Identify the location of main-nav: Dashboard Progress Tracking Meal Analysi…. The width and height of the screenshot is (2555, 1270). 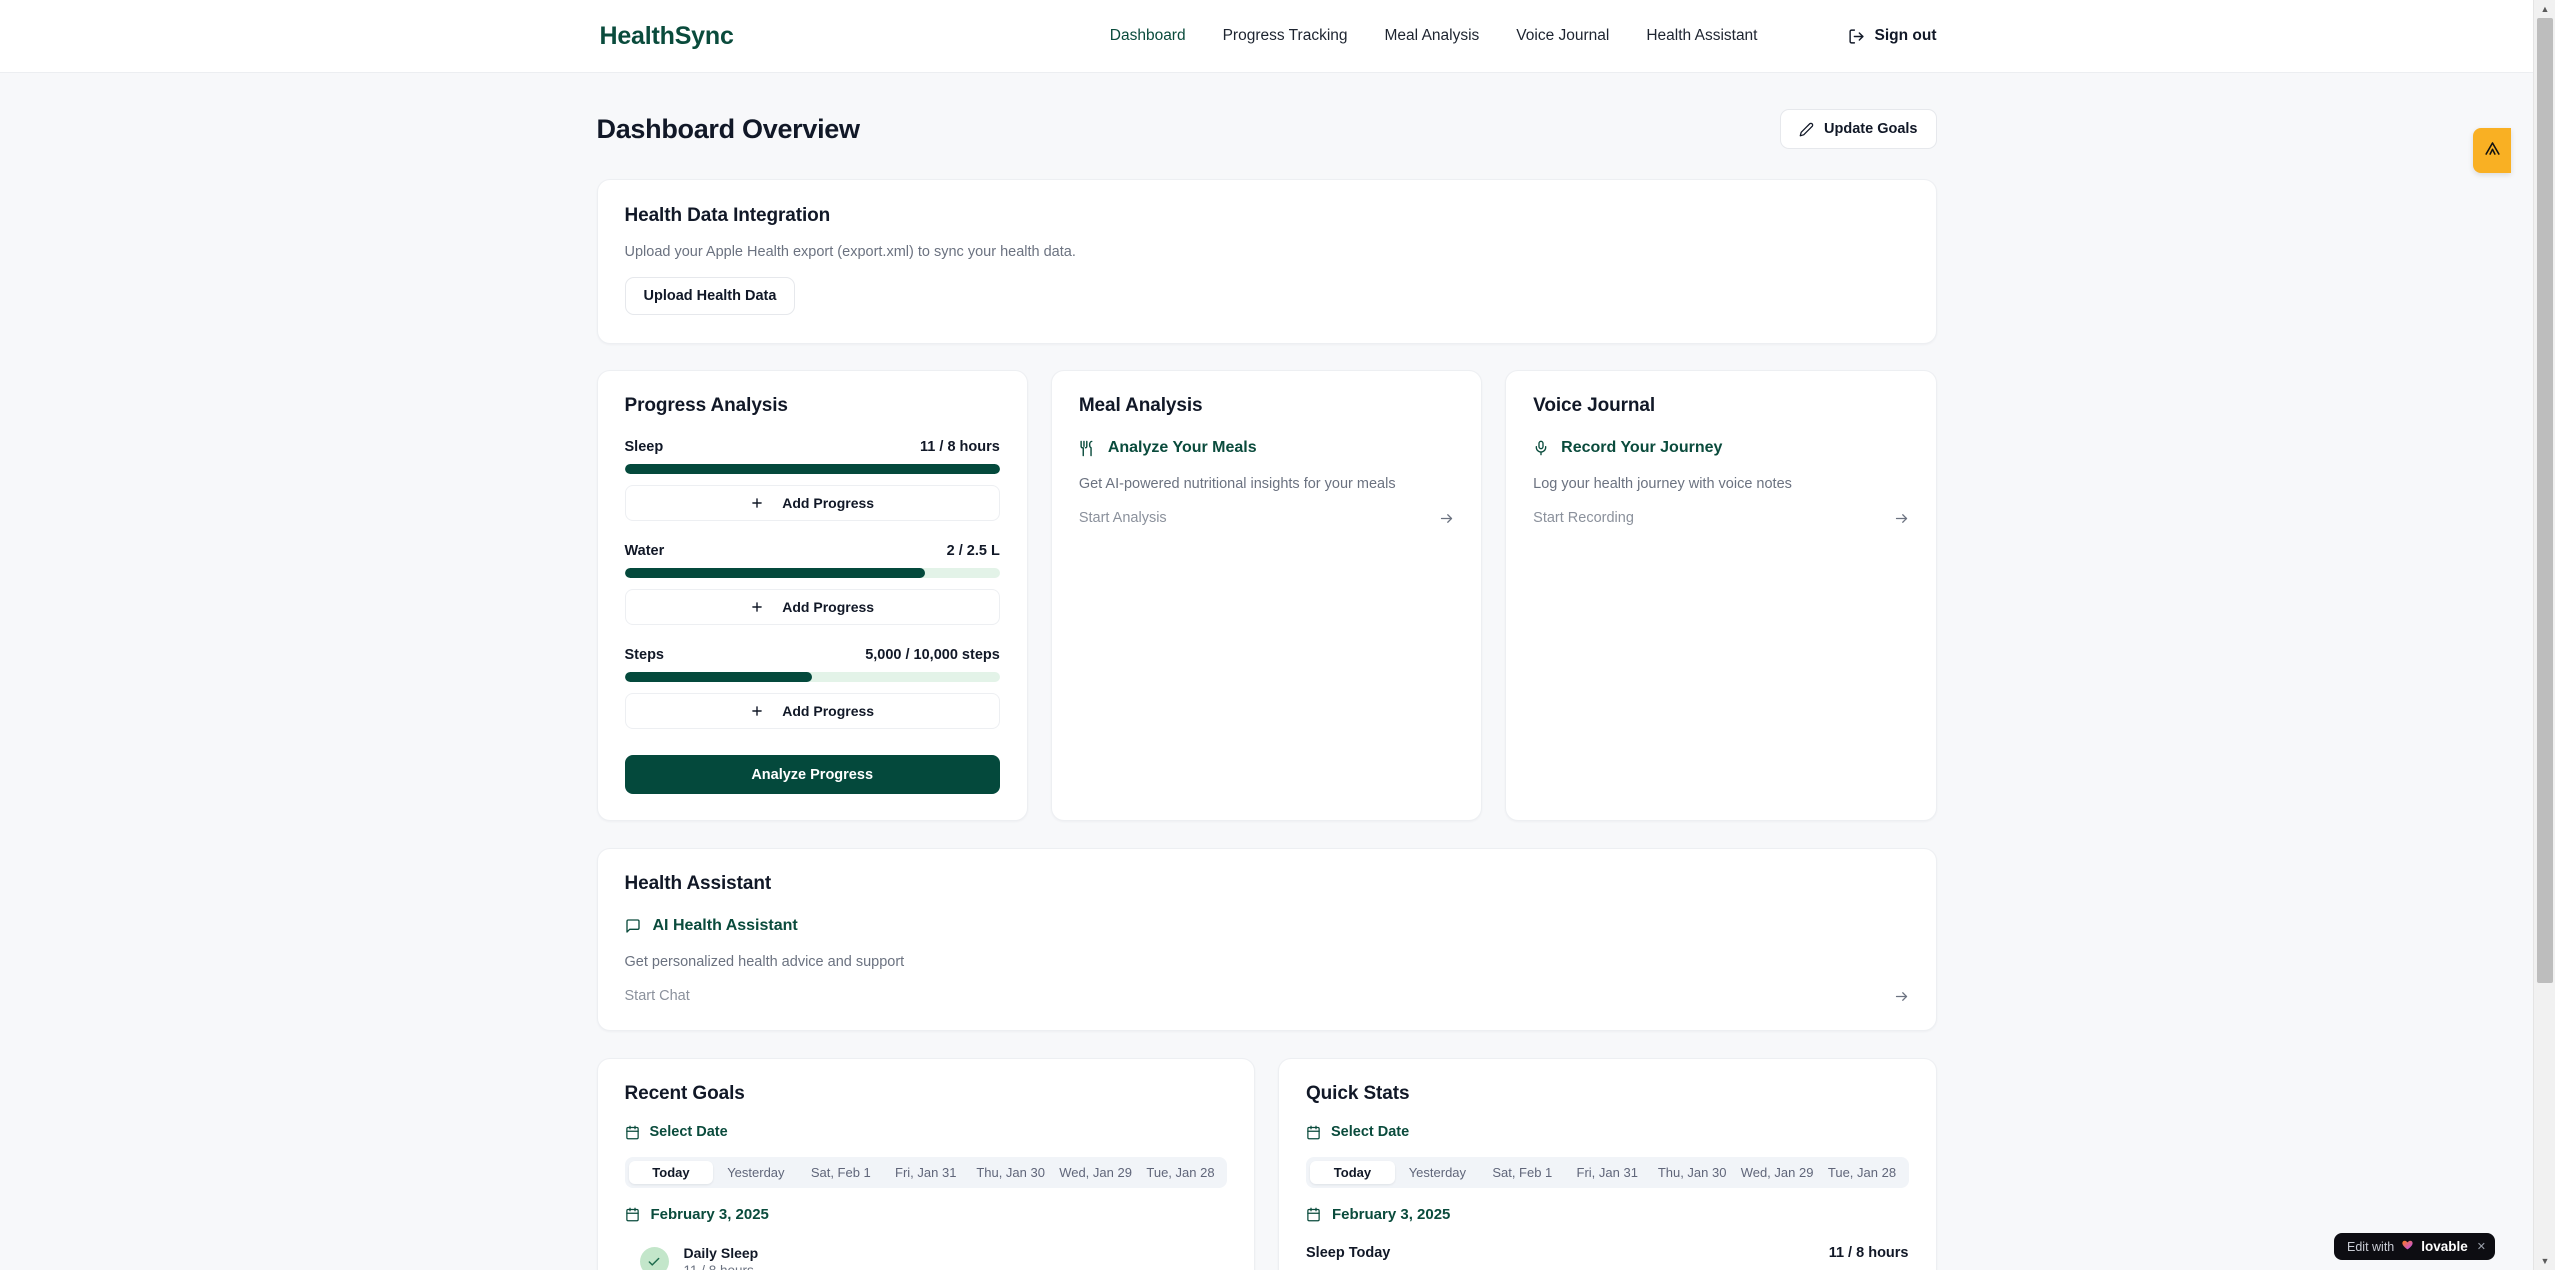
(1523, 36).